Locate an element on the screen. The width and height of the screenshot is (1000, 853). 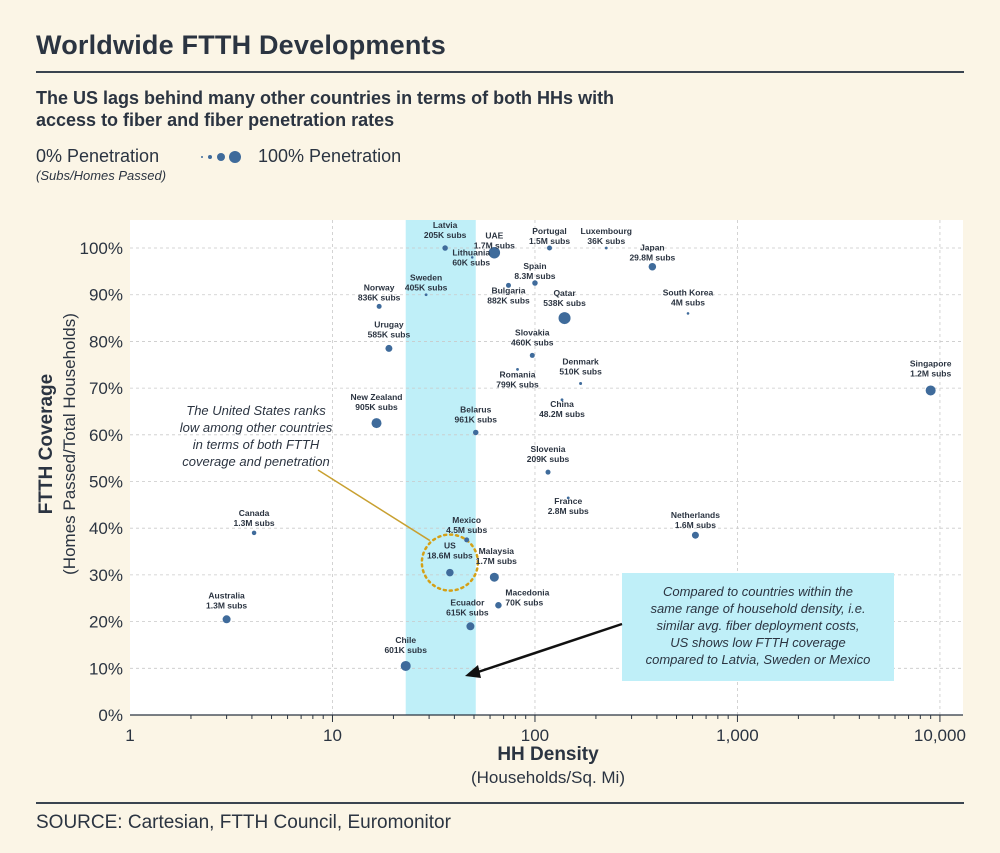
point-subs-label: 1.5M subs is located at coordinates (549, 241).